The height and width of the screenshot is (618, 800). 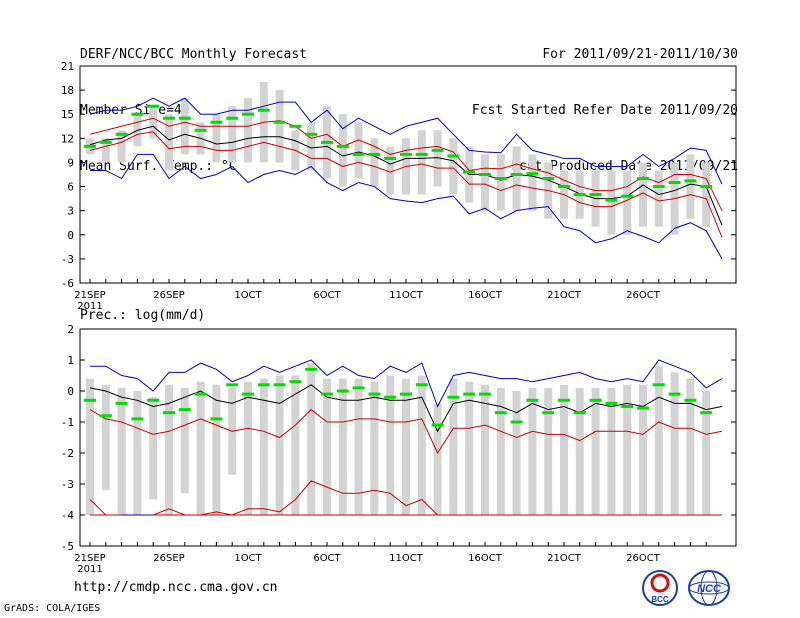 I want to click on temp-min-line, so click(x=406, y=206).